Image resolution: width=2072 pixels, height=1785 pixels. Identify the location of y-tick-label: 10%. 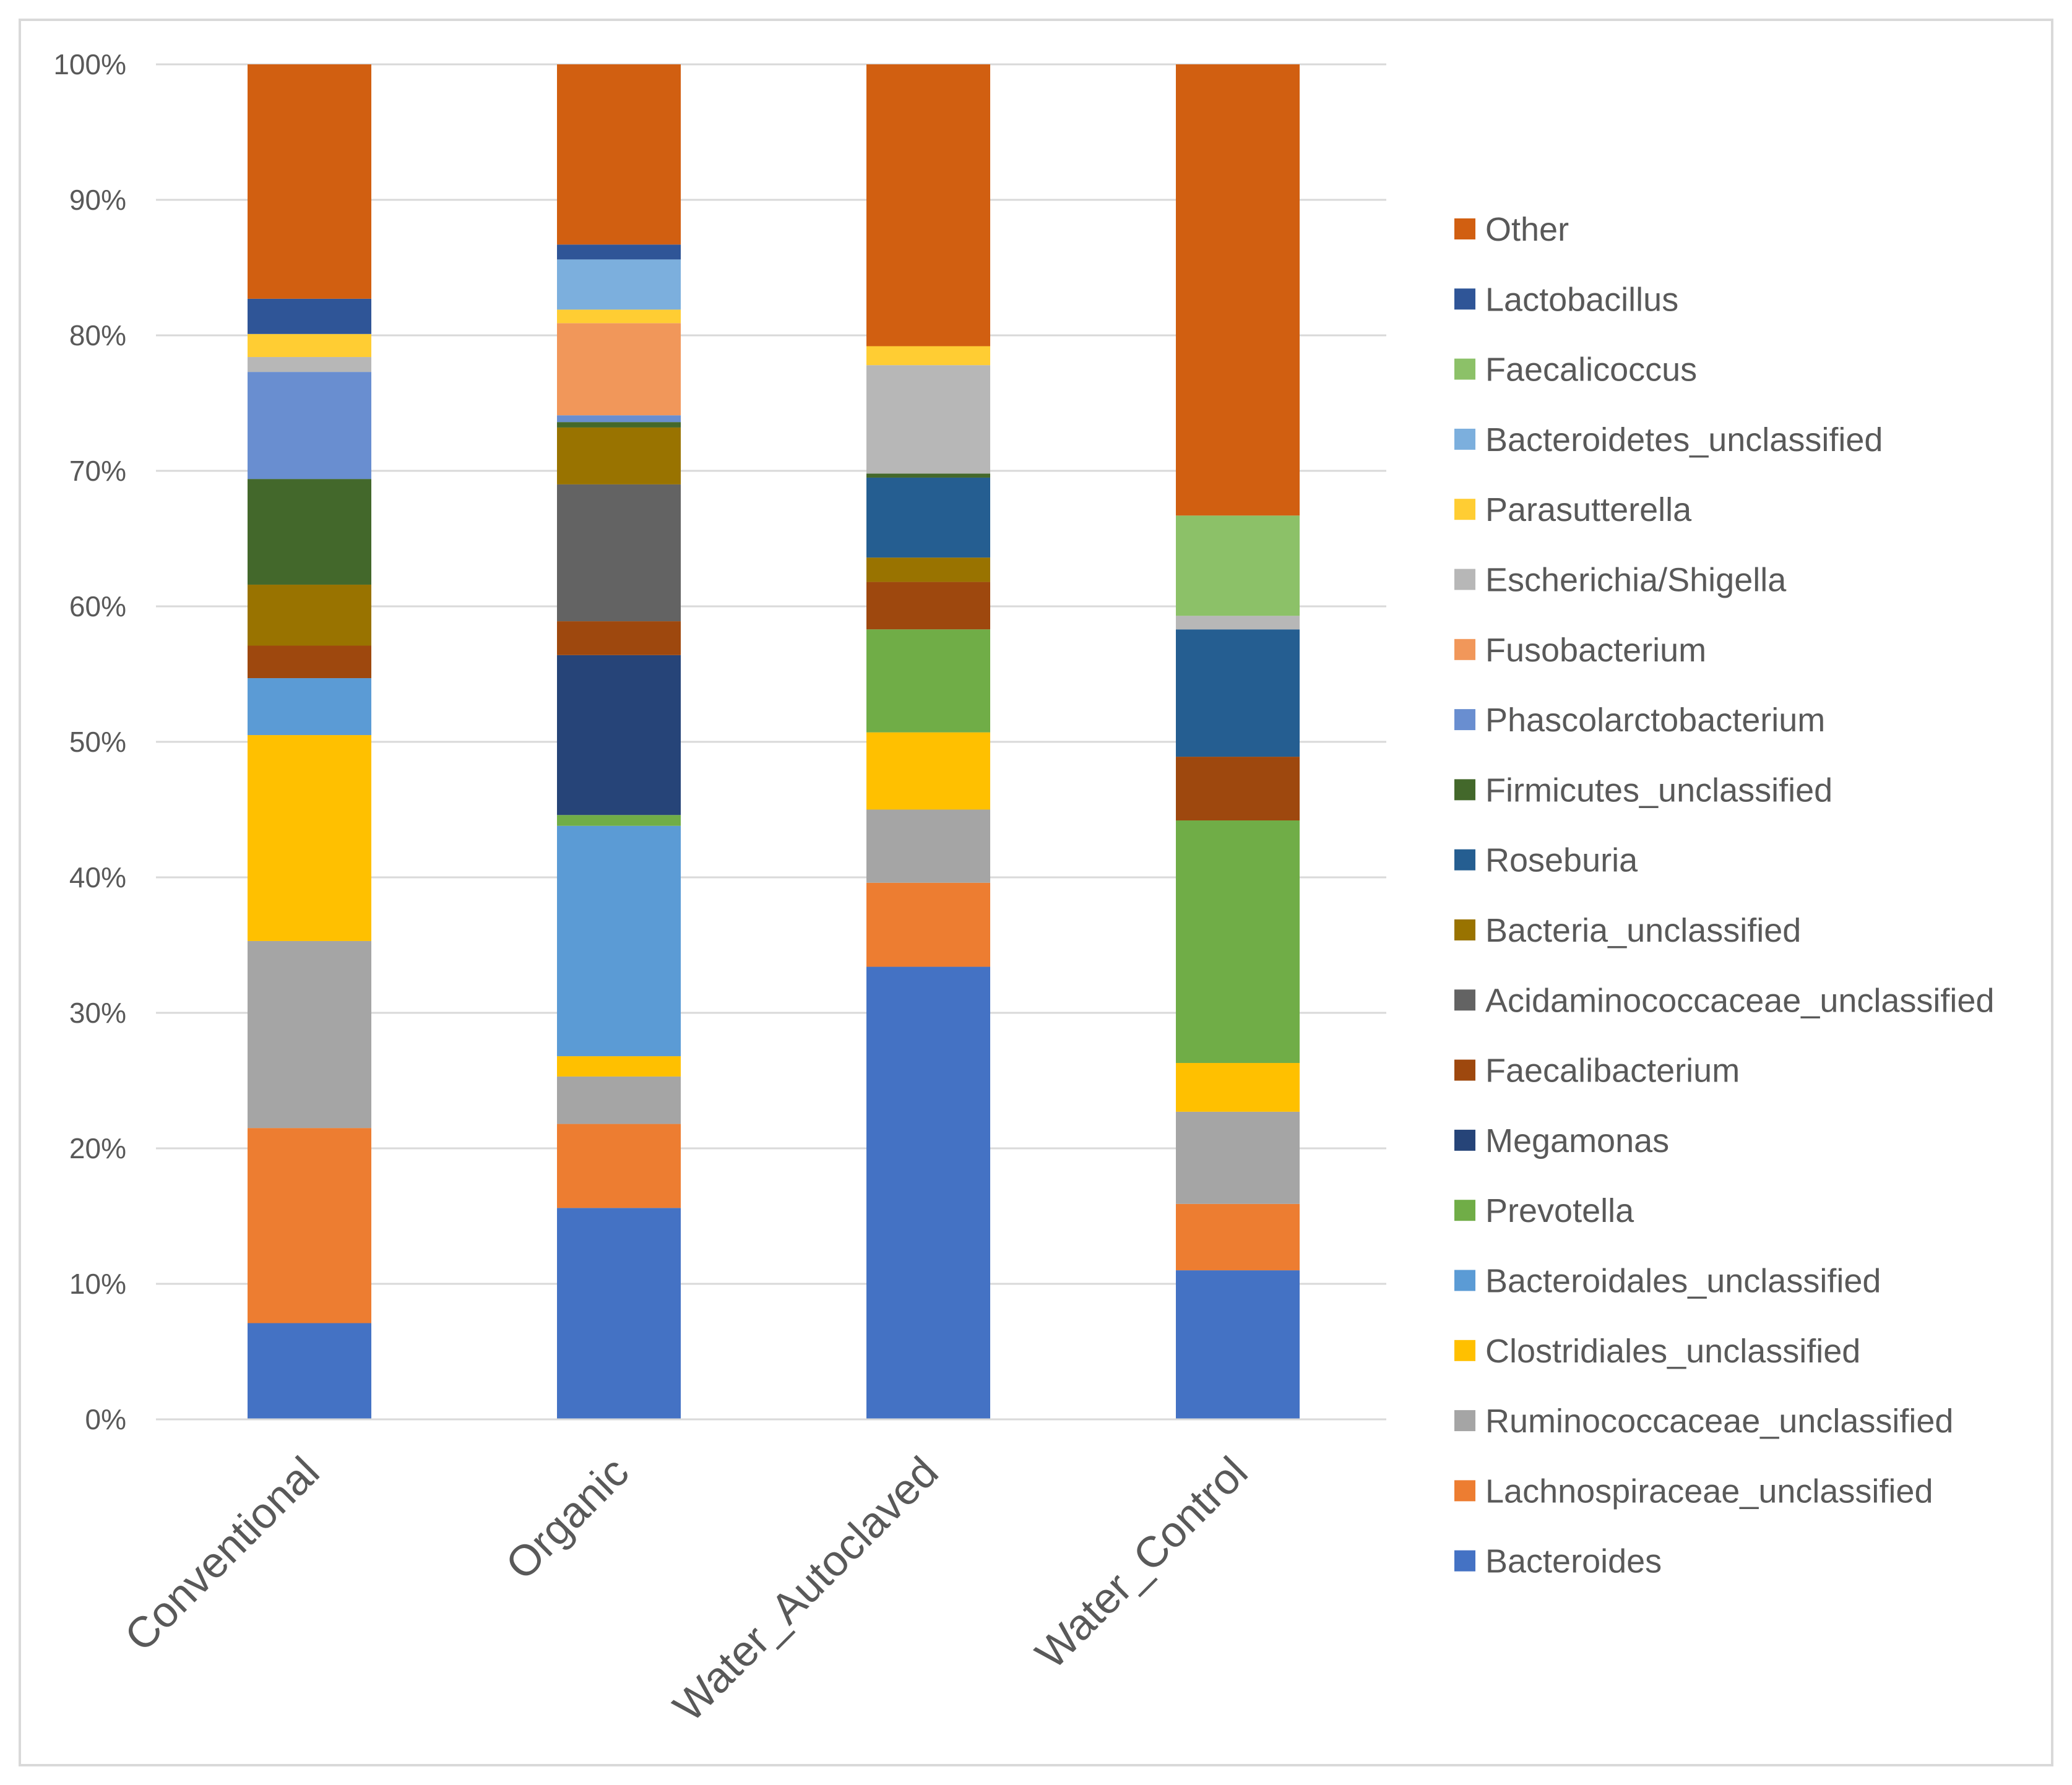
(97, 1284).